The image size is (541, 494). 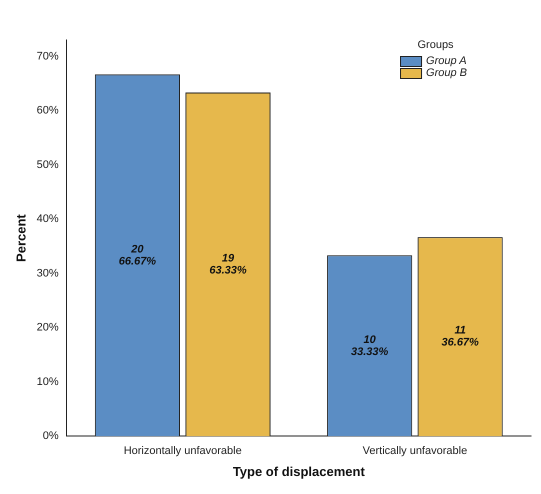 I want to click on y-tick-label: 20%, so click(x=47, y=328).